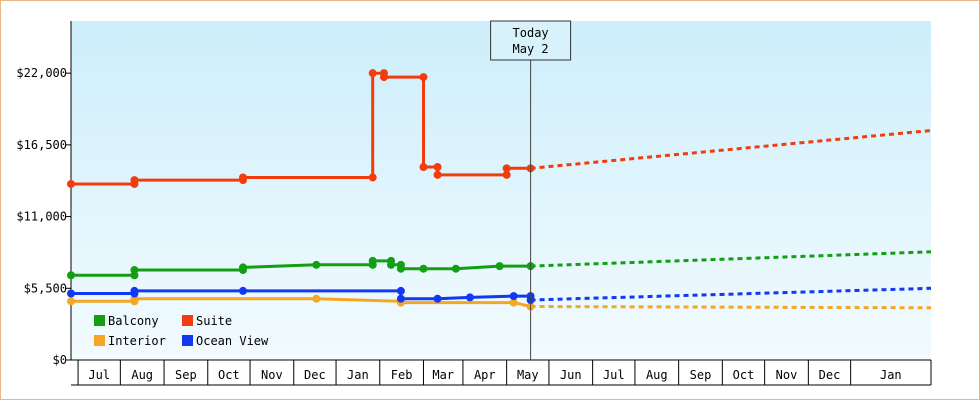  What do you see at coordinates (232, 341) in the screenshot?
I see `legend-label: Ocean View` at bounding box center [232, 341].